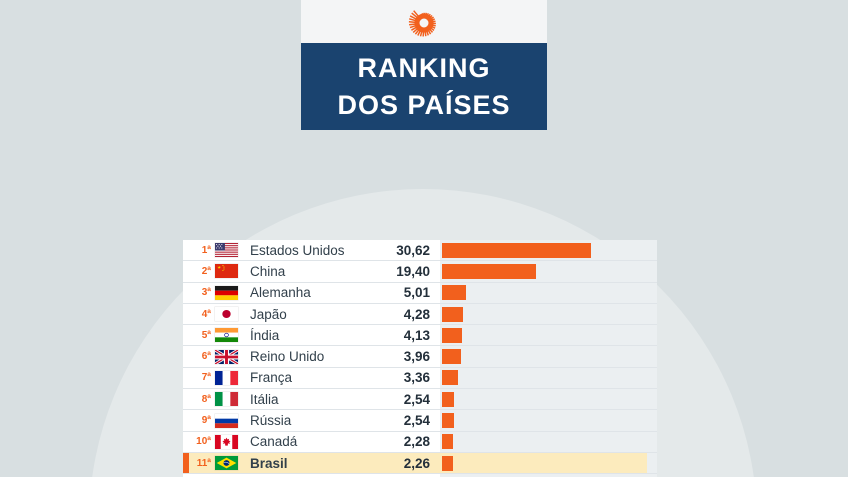 This screenshot has height=477, width=848. Describe the element at coordinates (226, 292) in the screenshot. I see `flag-de-icon` at that location.